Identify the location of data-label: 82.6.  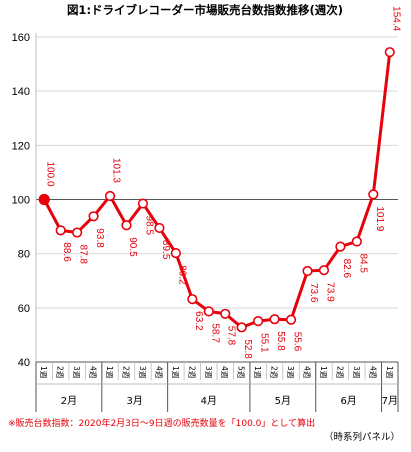
(346, 269).